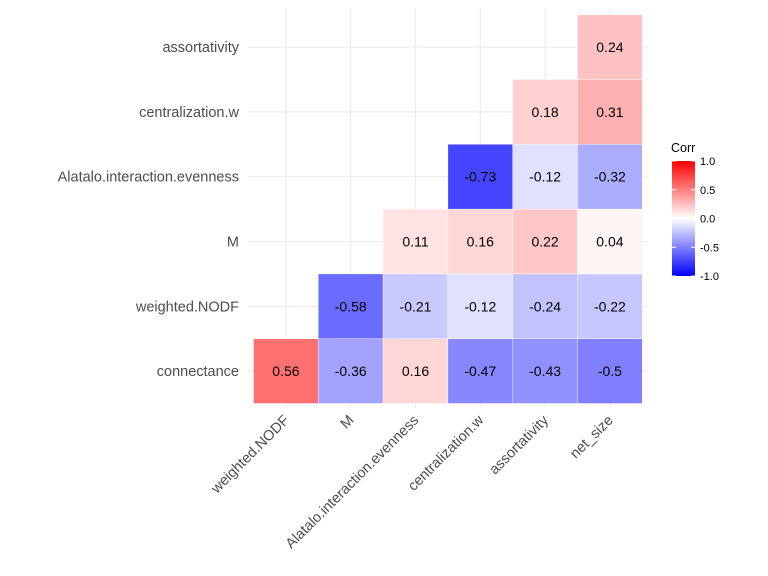 Image resolution: width=768 pixels, height=576 pixels. I want to click on cell-value-label: -0.32, so click(610, 177).